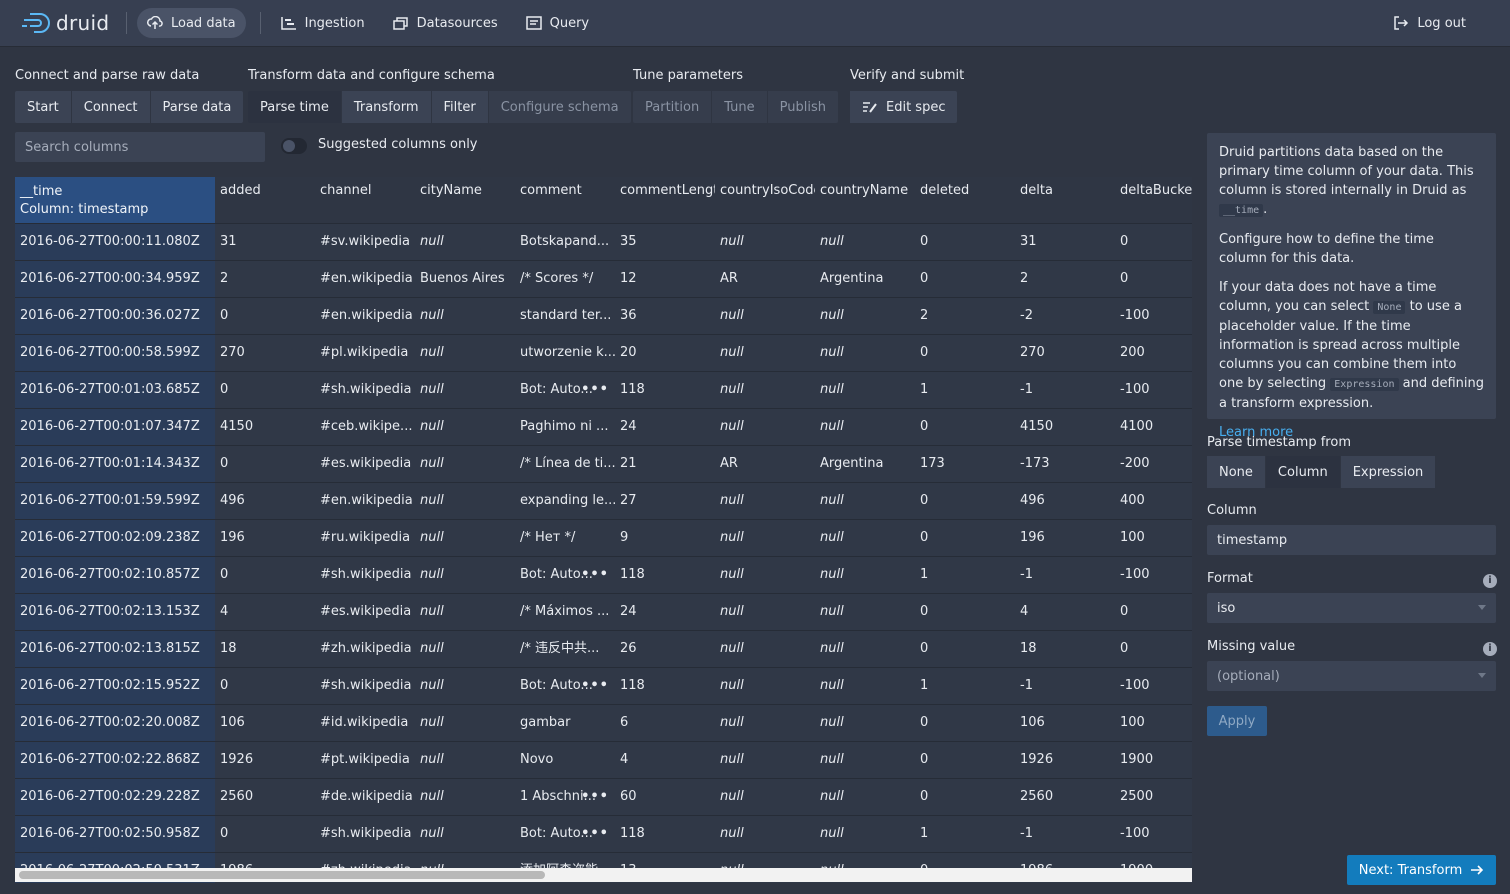  I want to click on nav-ingestion: Ingestion, so click(323, 23).